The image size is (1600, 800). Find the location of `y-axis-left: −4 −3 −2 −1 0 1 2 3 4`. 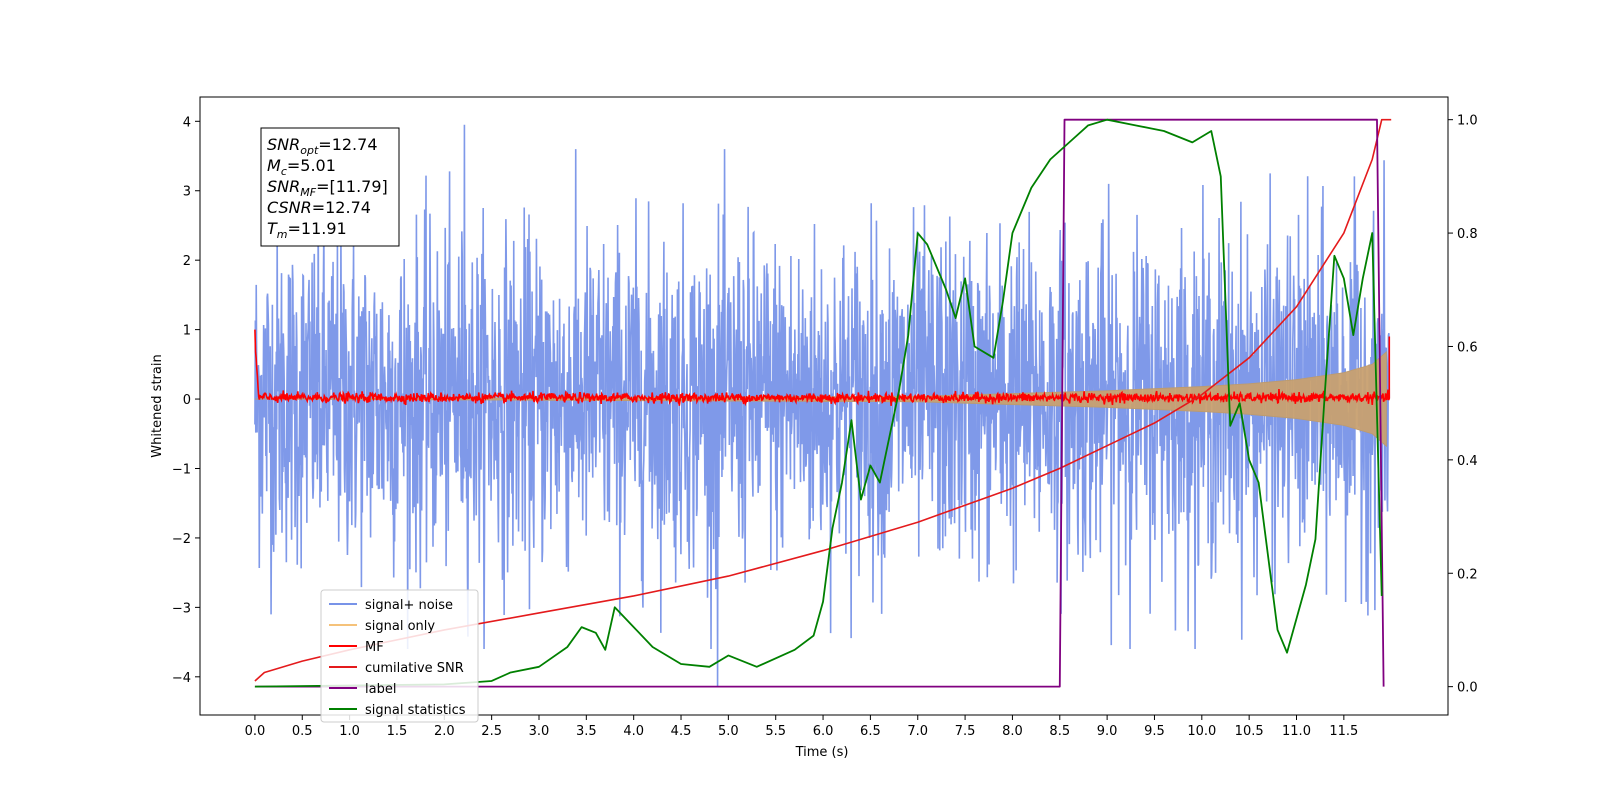

y-axis-left: −4 −3 −2 −1 0 1 2 3 4 is located at coordinates (186, 400).